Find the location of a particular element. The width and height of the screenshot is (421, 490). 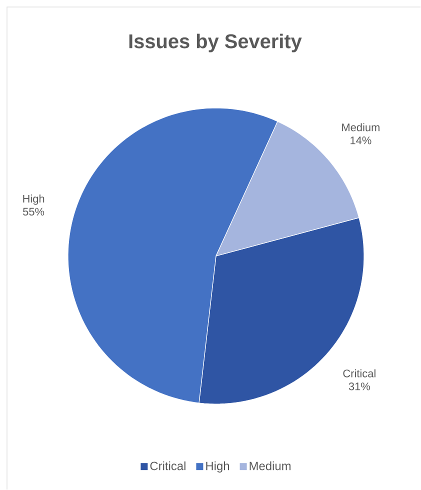

slice-label: Critical is located at coordinates (359, 373).